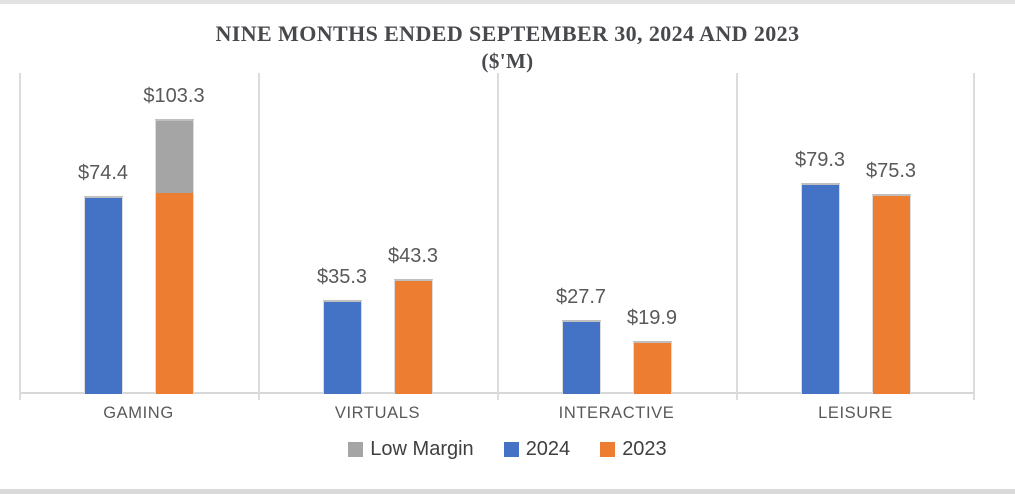  Describe the element at coordinates (138, 413) in the screenshot. I see `category-label-gaming: GAMING` at that location.